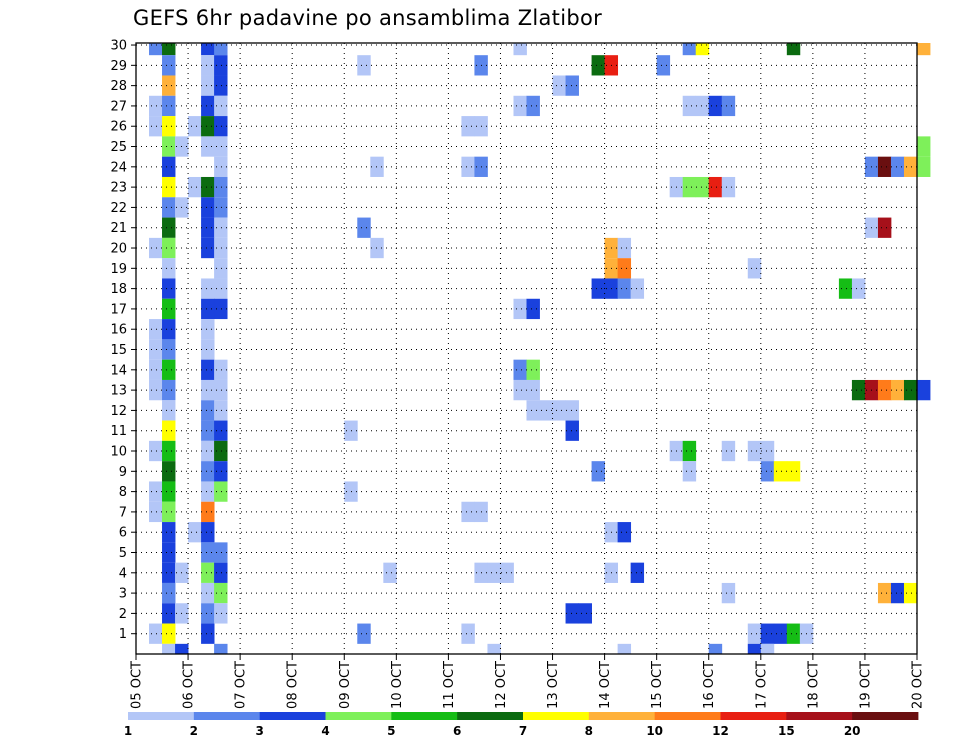 The image size is (960, 742). Describe the element at coordinates (118, 330) in the screenshot. I see `y-tick-label: 16` at that location.